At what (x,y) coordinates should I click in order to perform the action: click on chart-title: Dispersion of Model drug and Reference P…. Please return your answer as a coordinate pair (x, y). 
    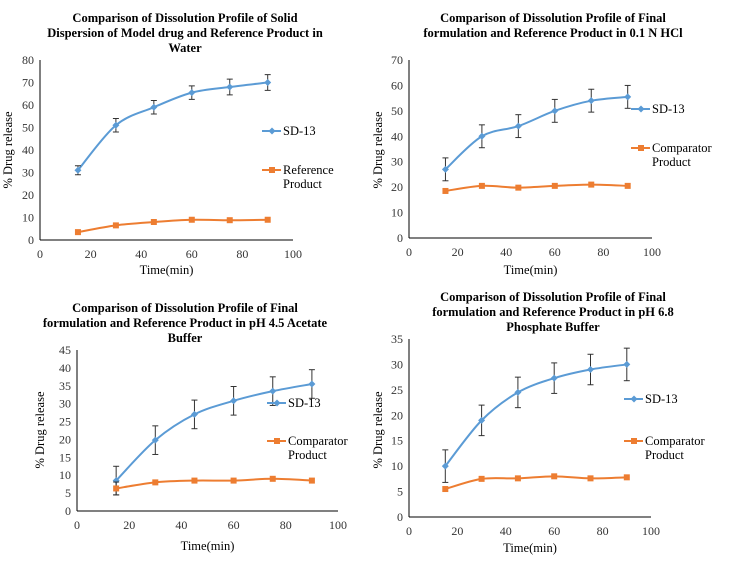
    Looking at the image, I should click on (185, 33).